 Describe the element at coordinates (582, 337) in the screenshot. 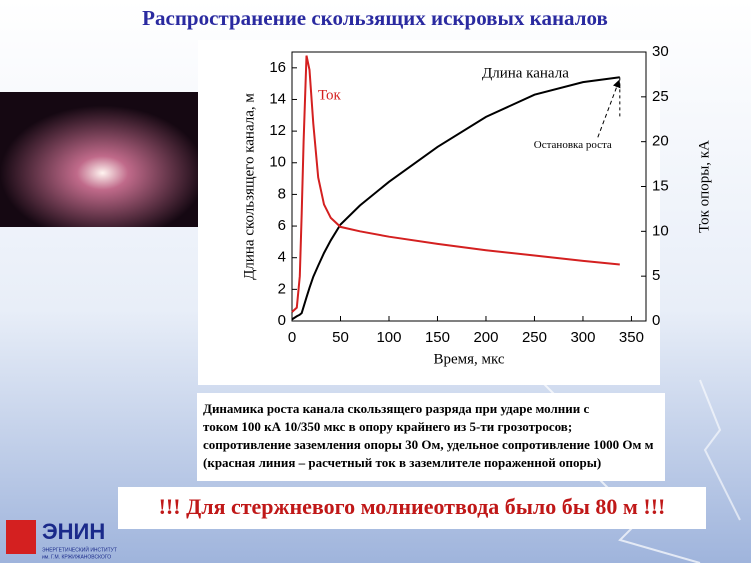

I see `x-tick-label: 300` at that location.